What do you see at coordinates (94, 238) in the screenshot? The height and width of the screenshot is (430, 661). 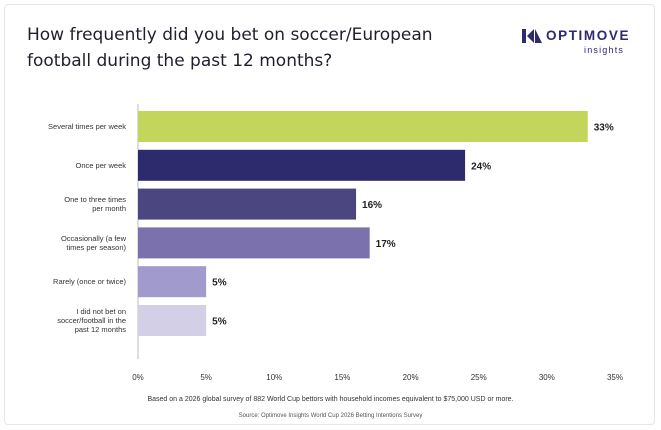 I see `category-label-4-line-1: Occasionally (a few` at bounding box center [94, 238].